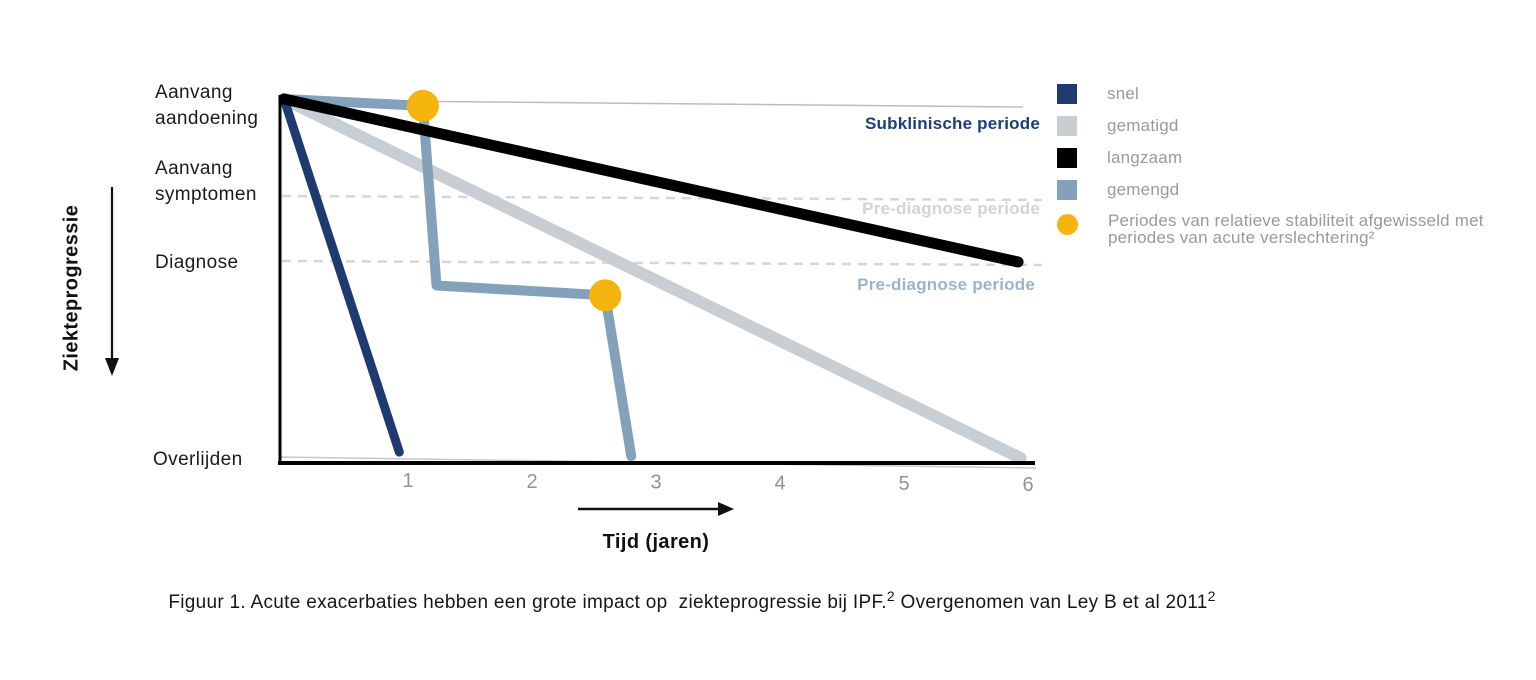  What do you see at coordinates (1143, 189) in the screenshot?
I see `legend-label-gemengd: gemengd` at bounding box center [1143, 189].